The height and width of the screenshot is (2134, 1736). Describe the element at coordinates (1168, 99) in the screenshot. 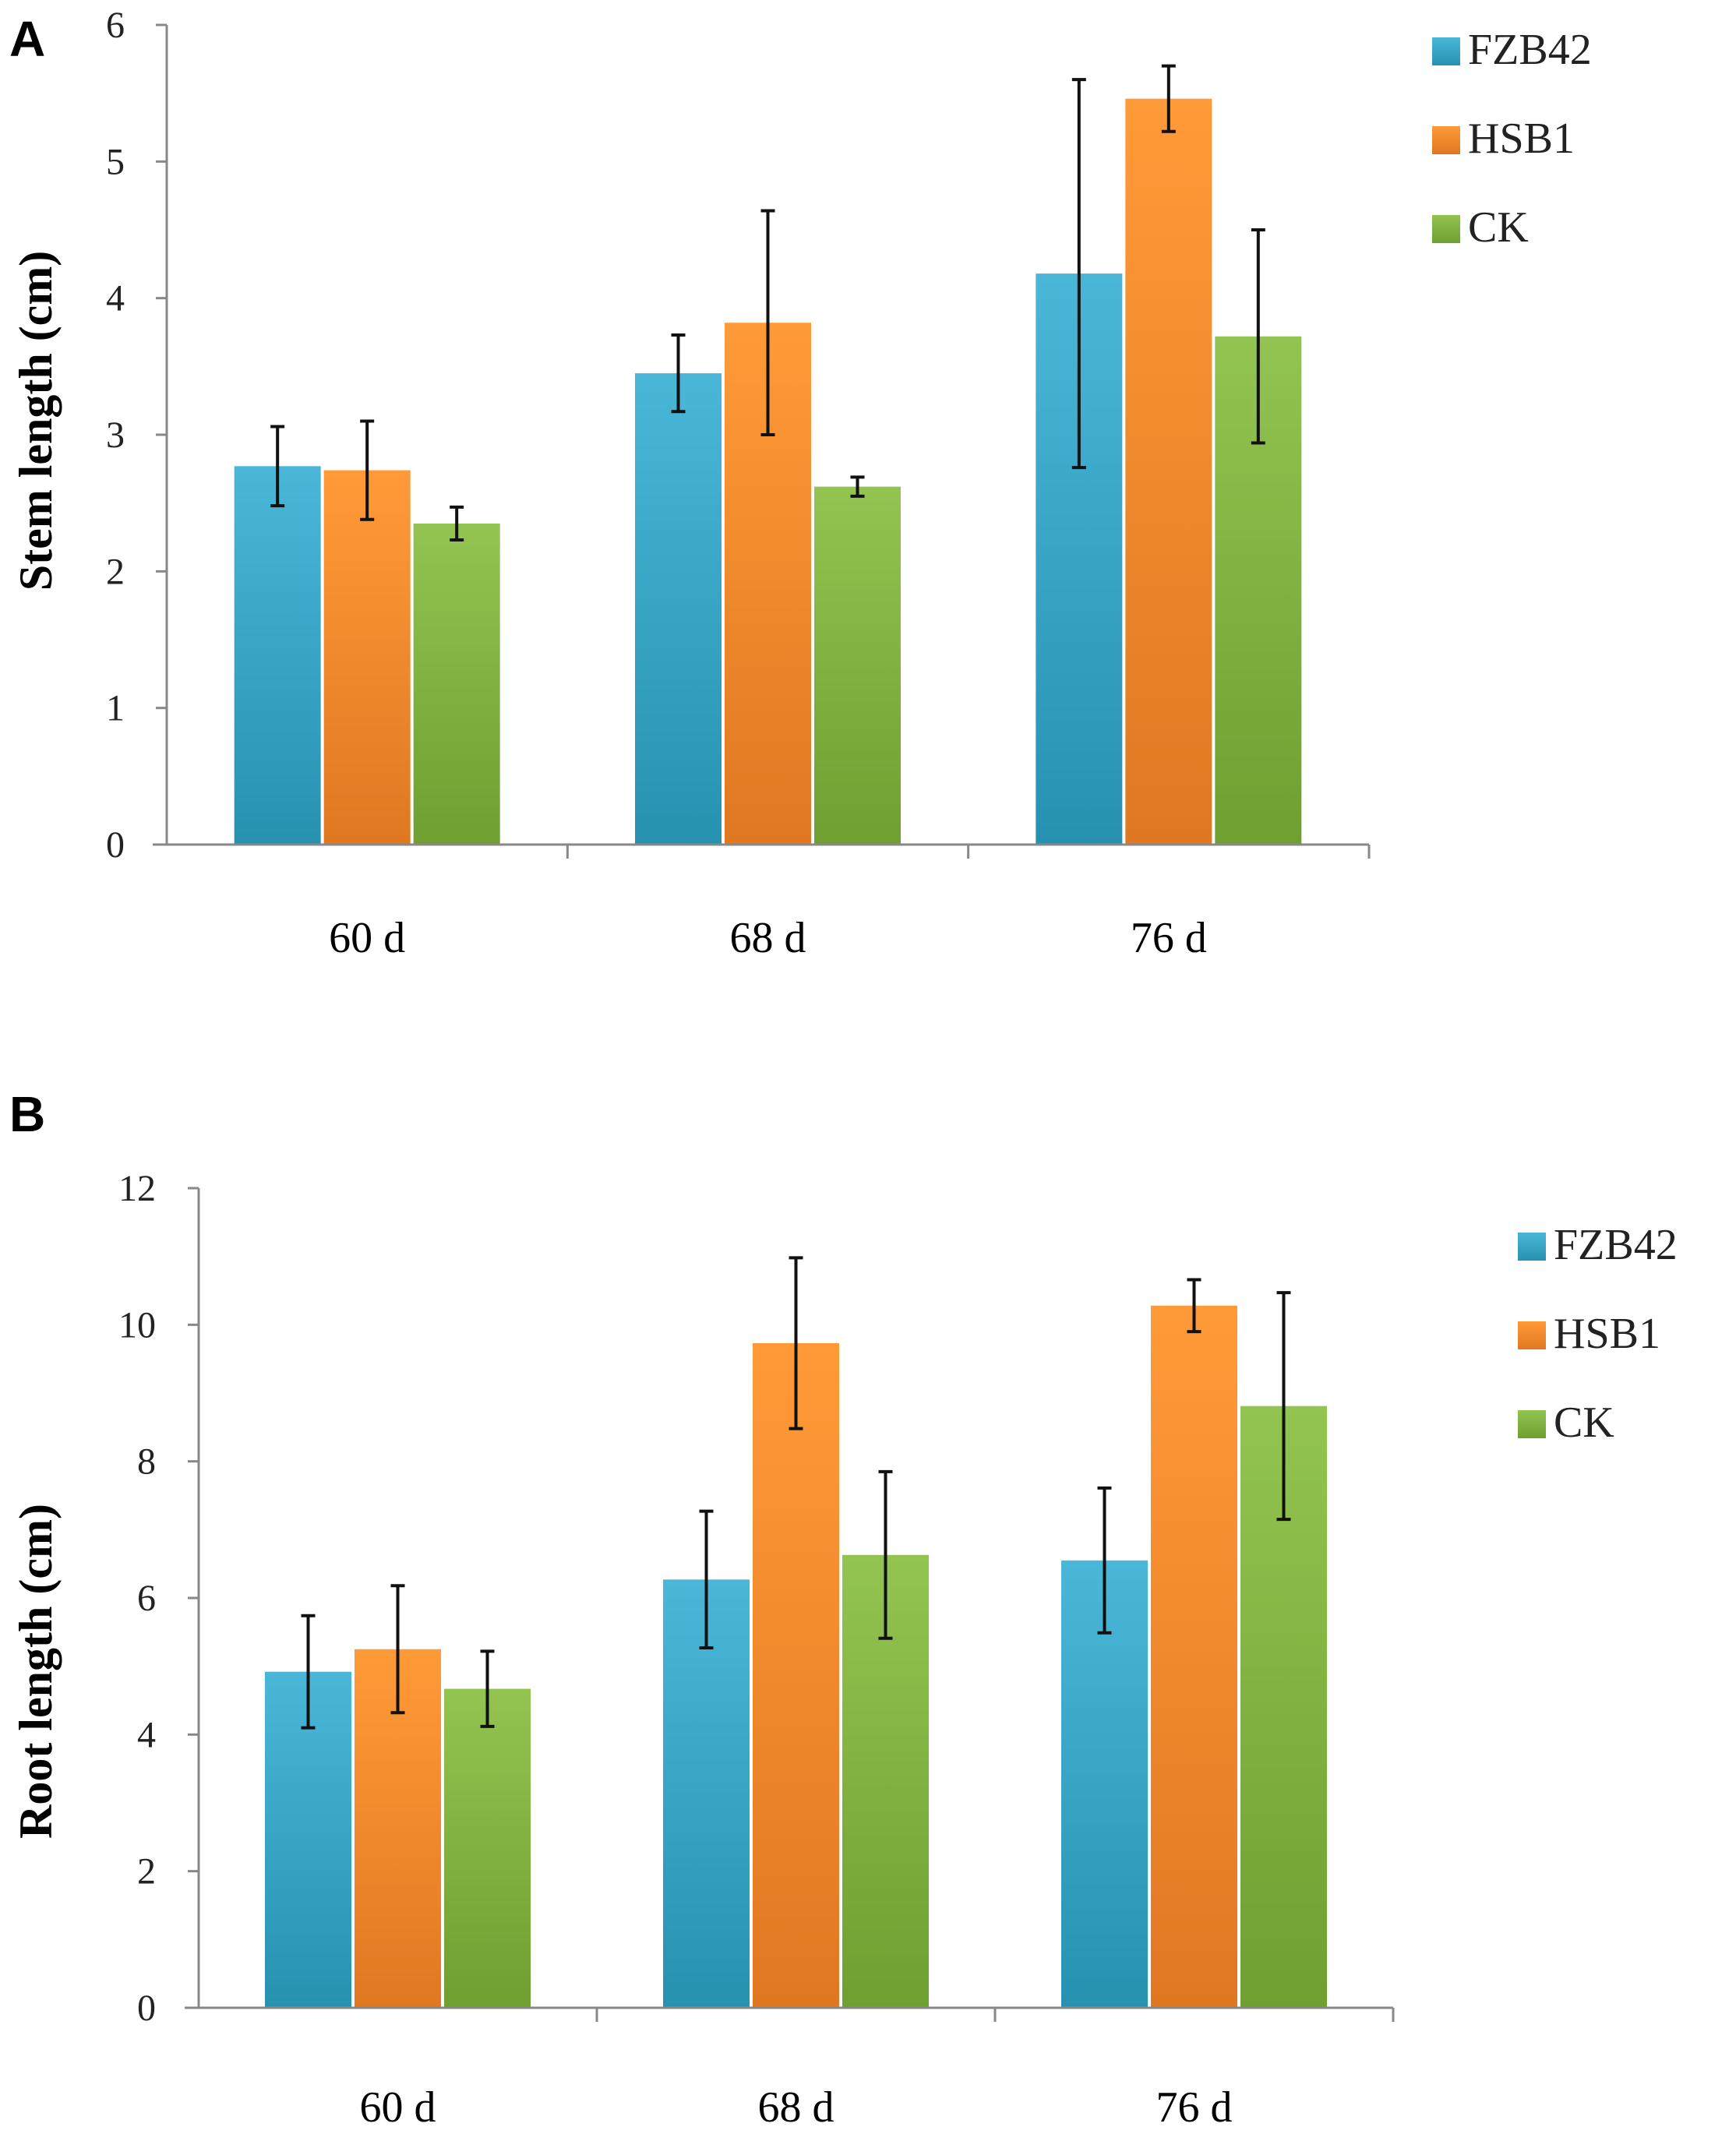

I see `error-bar-hsb1-76d-a` at that location.